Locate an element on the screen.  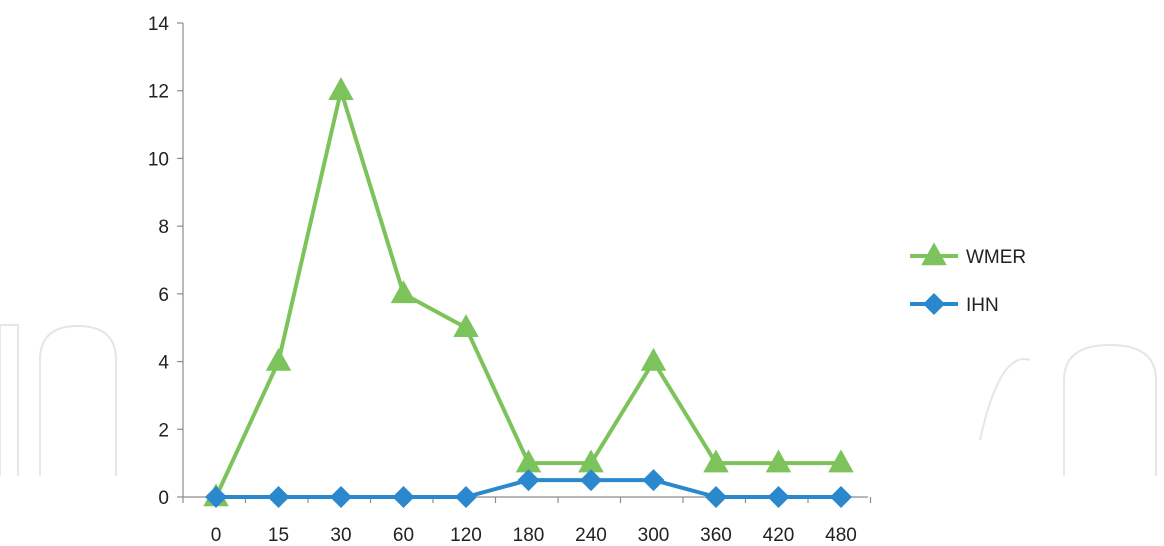
y-tick-label: 6 is located at coordinates (163, 295).